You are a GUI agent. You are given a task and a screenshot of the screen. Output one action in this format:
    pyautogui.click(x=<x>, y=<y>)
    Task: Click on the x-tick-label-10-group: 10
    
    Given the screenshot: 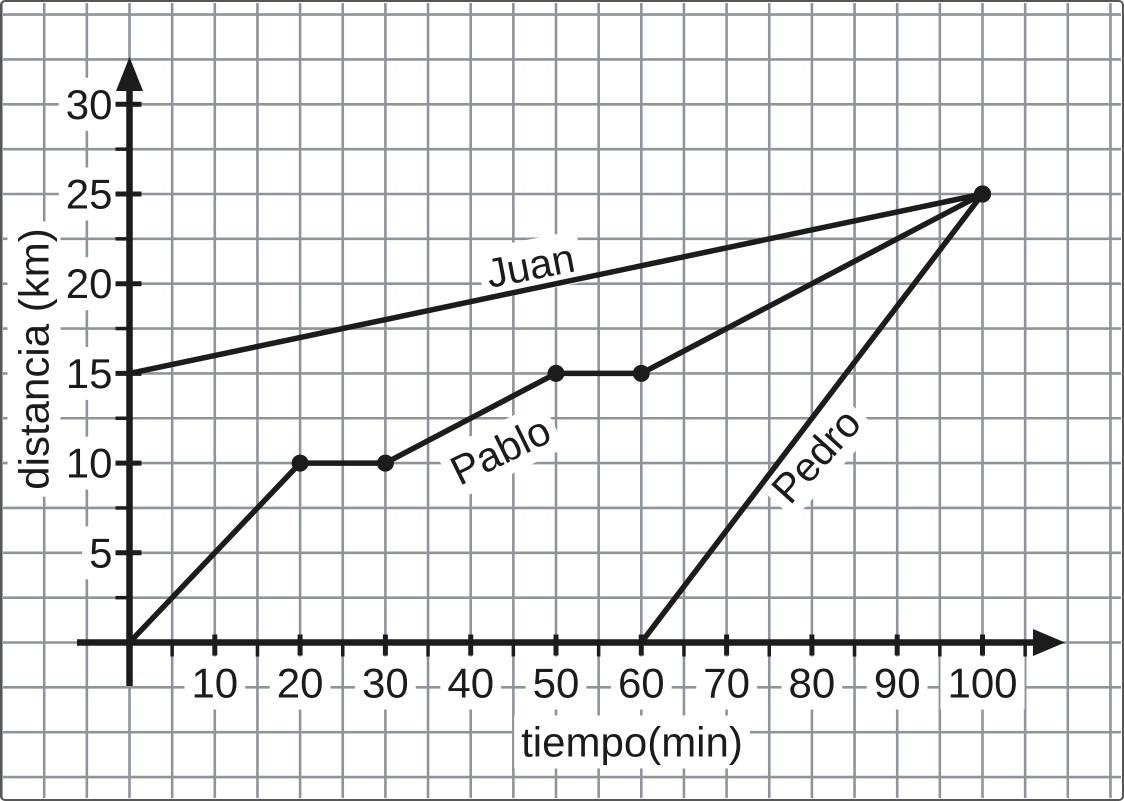 What is the action you would take?
    pyautogui.click(x=215, y=683)
    